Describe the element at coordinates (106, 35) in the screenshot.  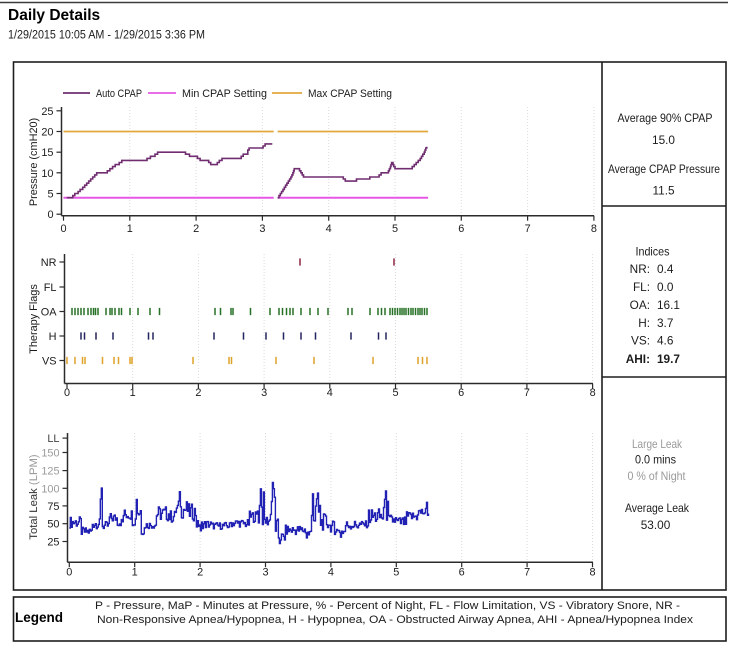
I see `svg-text:1/29/2015 10:05 AM - 1/29/2015: 1/29/2015 10:05 AM - 1/29/2015 3:36 PM` at that location.